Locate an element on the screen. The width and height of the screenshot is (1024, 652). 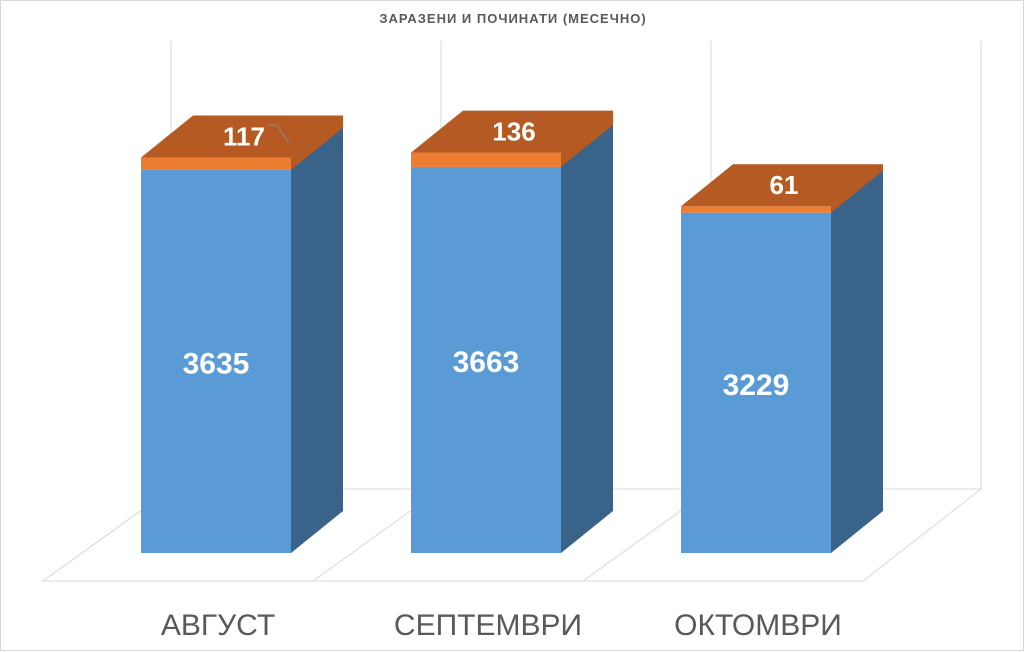
chart-title: ЗАРАЗЕНИ И ПОЧИНАТИ (МЕСЕЧНО) is located at coordinates (513, 18).